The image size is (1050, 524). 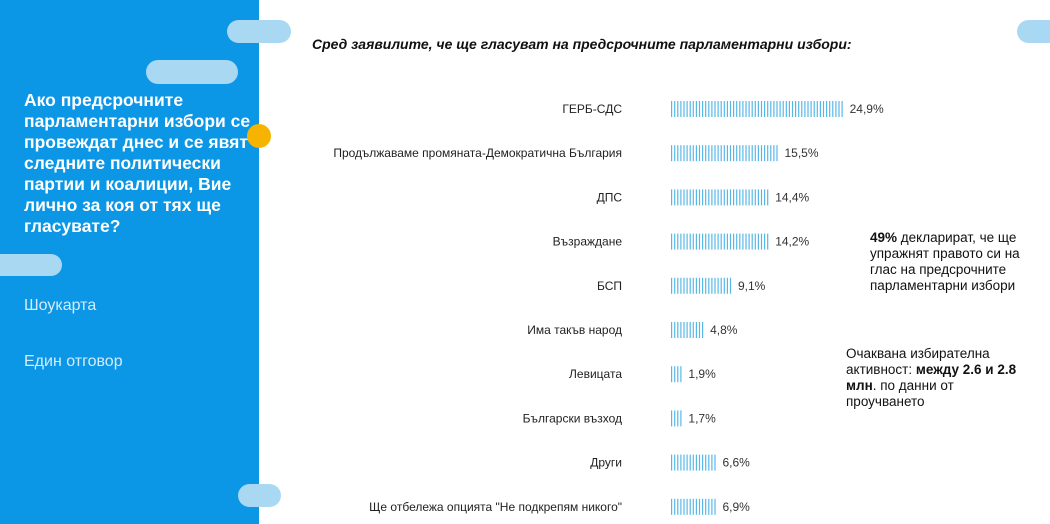 What do you see at coordinates (900, 393) in the screenshot?
I see `activity-tail: . по данни от проучването` at bounding box center [900, 393].